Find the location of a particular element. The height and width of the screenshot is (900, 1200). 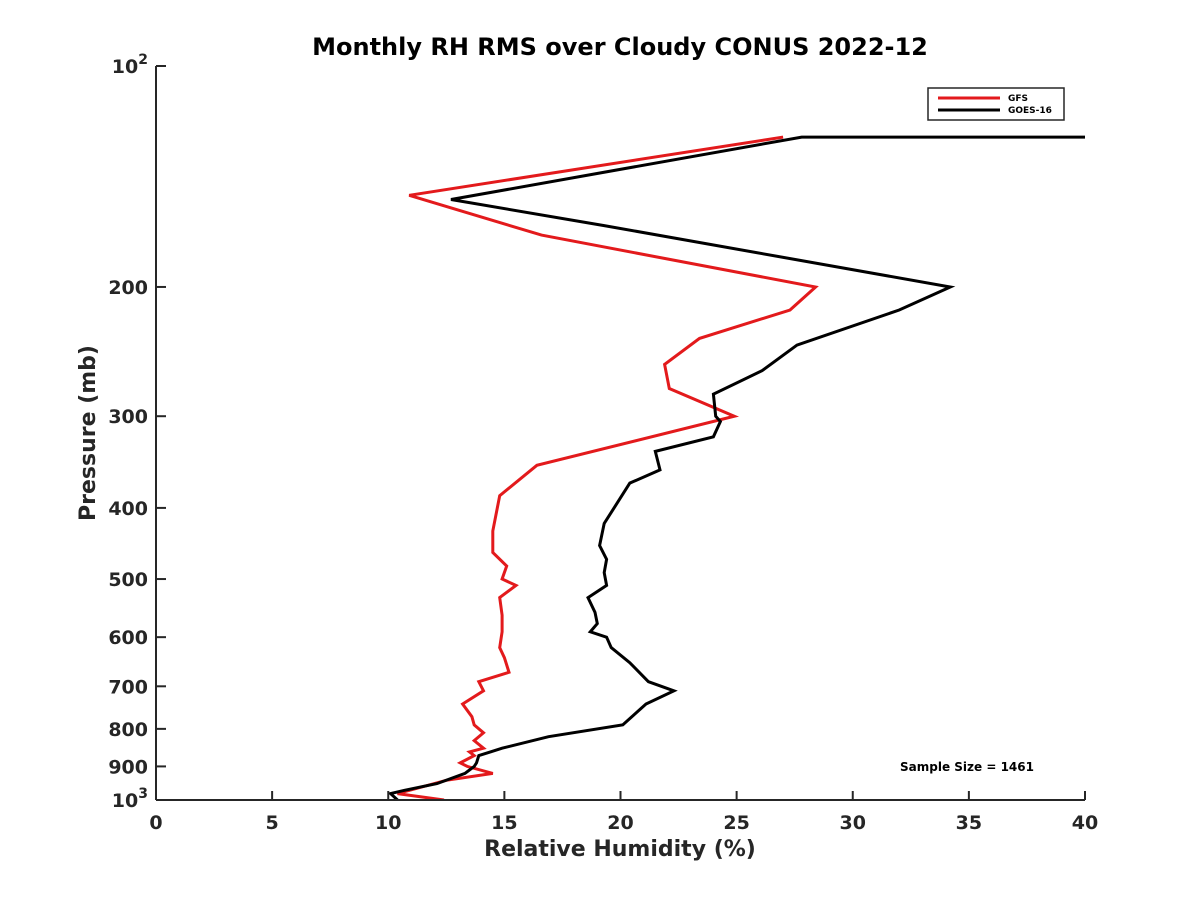

legend-box is located at coordinates (996, 104).